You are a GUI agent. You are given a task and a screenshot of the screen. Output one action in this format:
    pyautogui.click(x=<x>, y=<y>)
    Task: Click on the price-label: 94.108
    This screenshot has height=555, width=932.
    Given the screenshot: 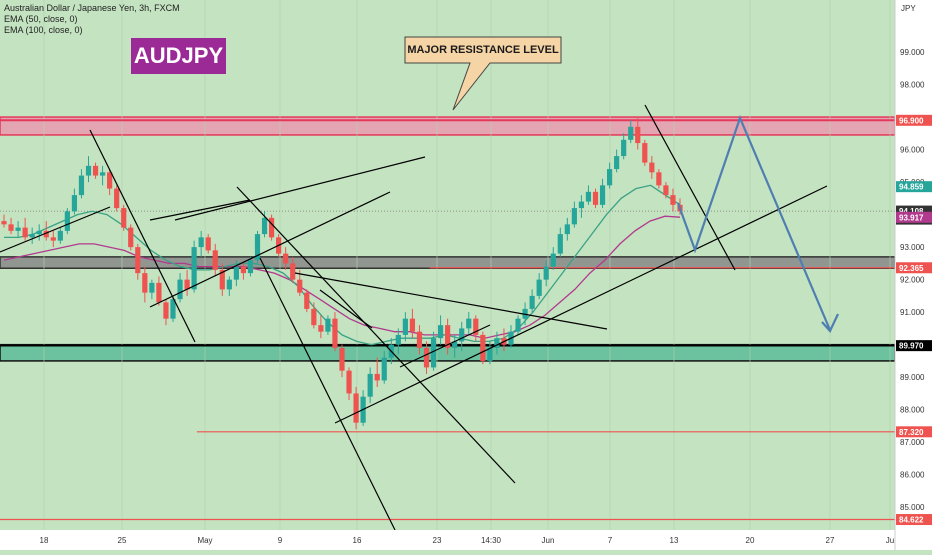 What is the action you would take?
    pyautogui.click(x=911, y=211)
    